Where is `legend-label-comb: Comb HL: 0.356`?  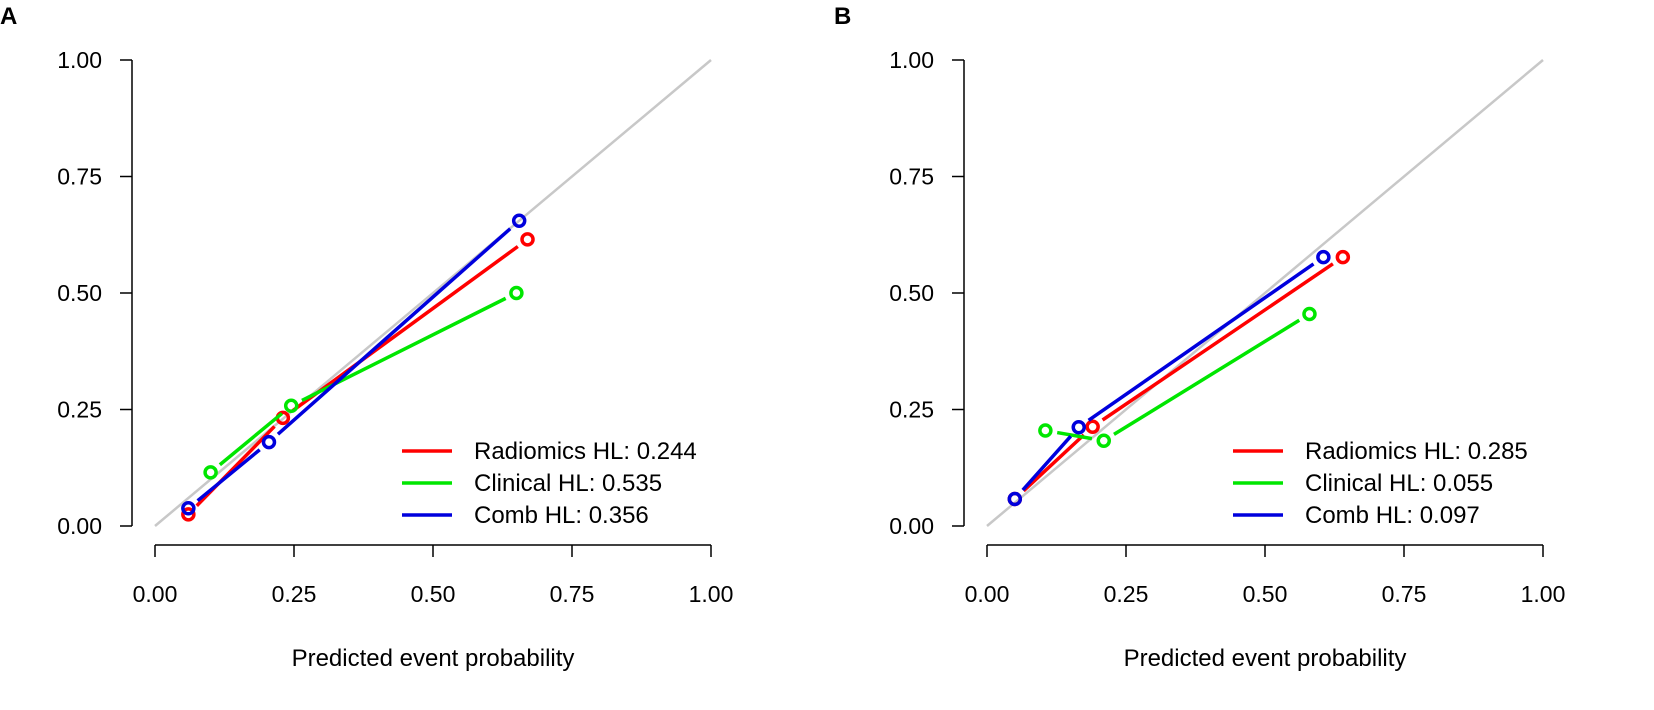
legend-label-comb: Comb HL: 0.356 is located at coordinates (561, 515).